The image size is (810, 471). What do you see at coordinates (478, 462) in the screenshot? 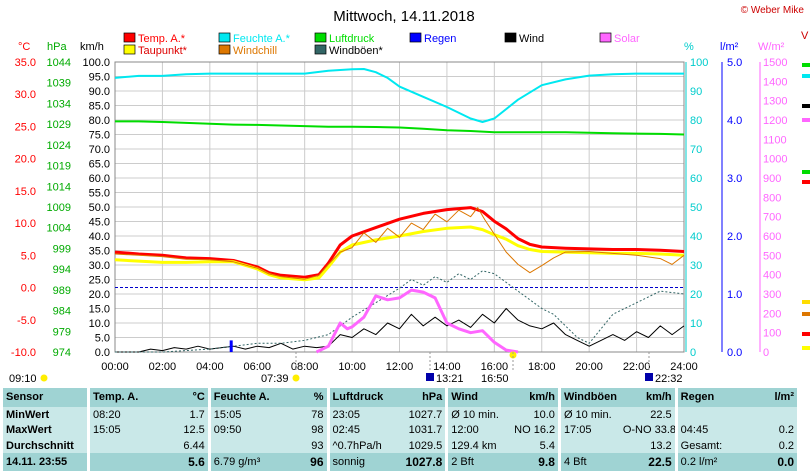
I see `cell: 2 Bft` at bounding box center [478, 462].